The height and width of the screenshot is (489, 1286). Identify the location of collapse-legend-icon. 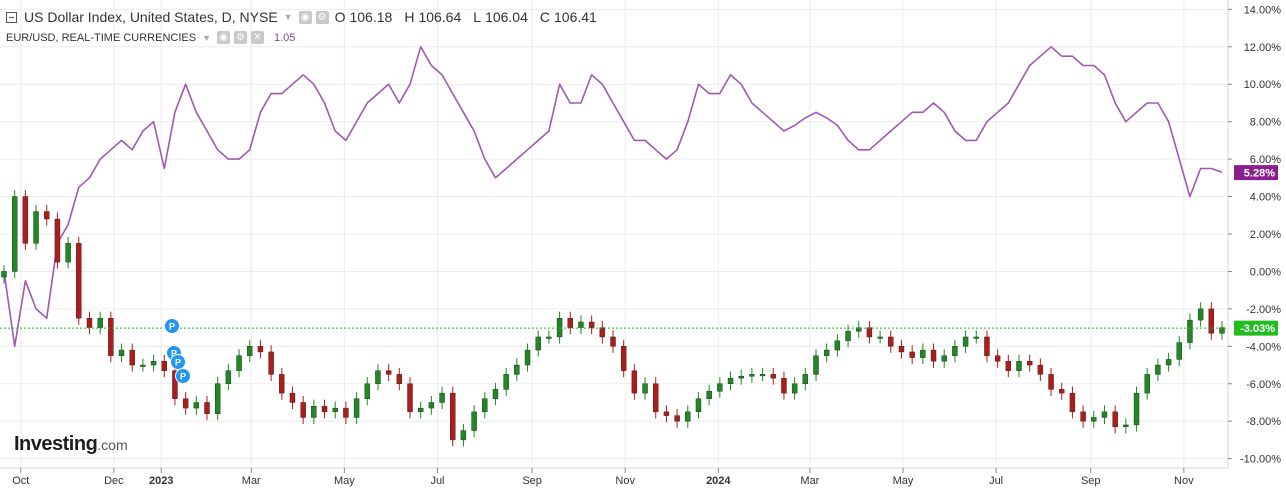
(11, 17).